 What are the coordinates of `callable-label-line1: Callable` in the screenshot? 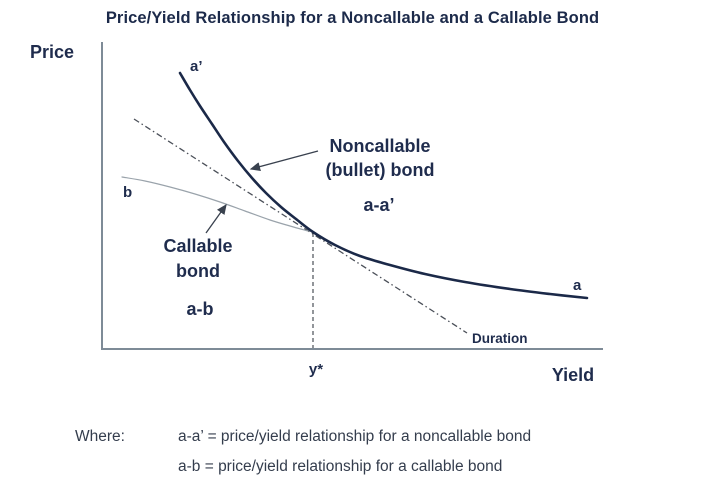 It's located at (197, 246).